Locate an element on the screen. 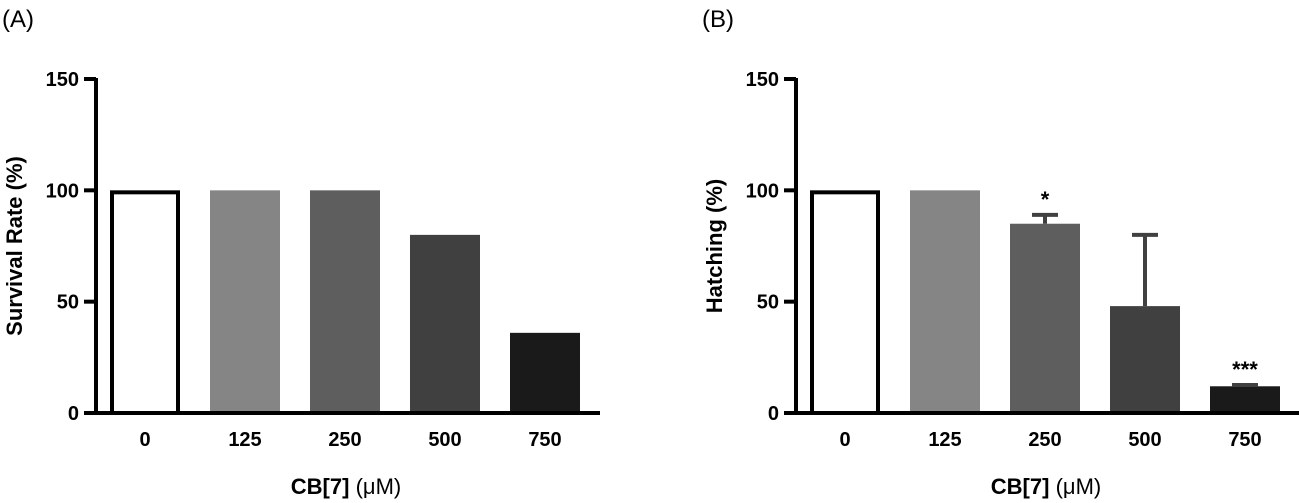  panel-a-x-axis-title-unit: (μM) is located at coordinates (379, 486).